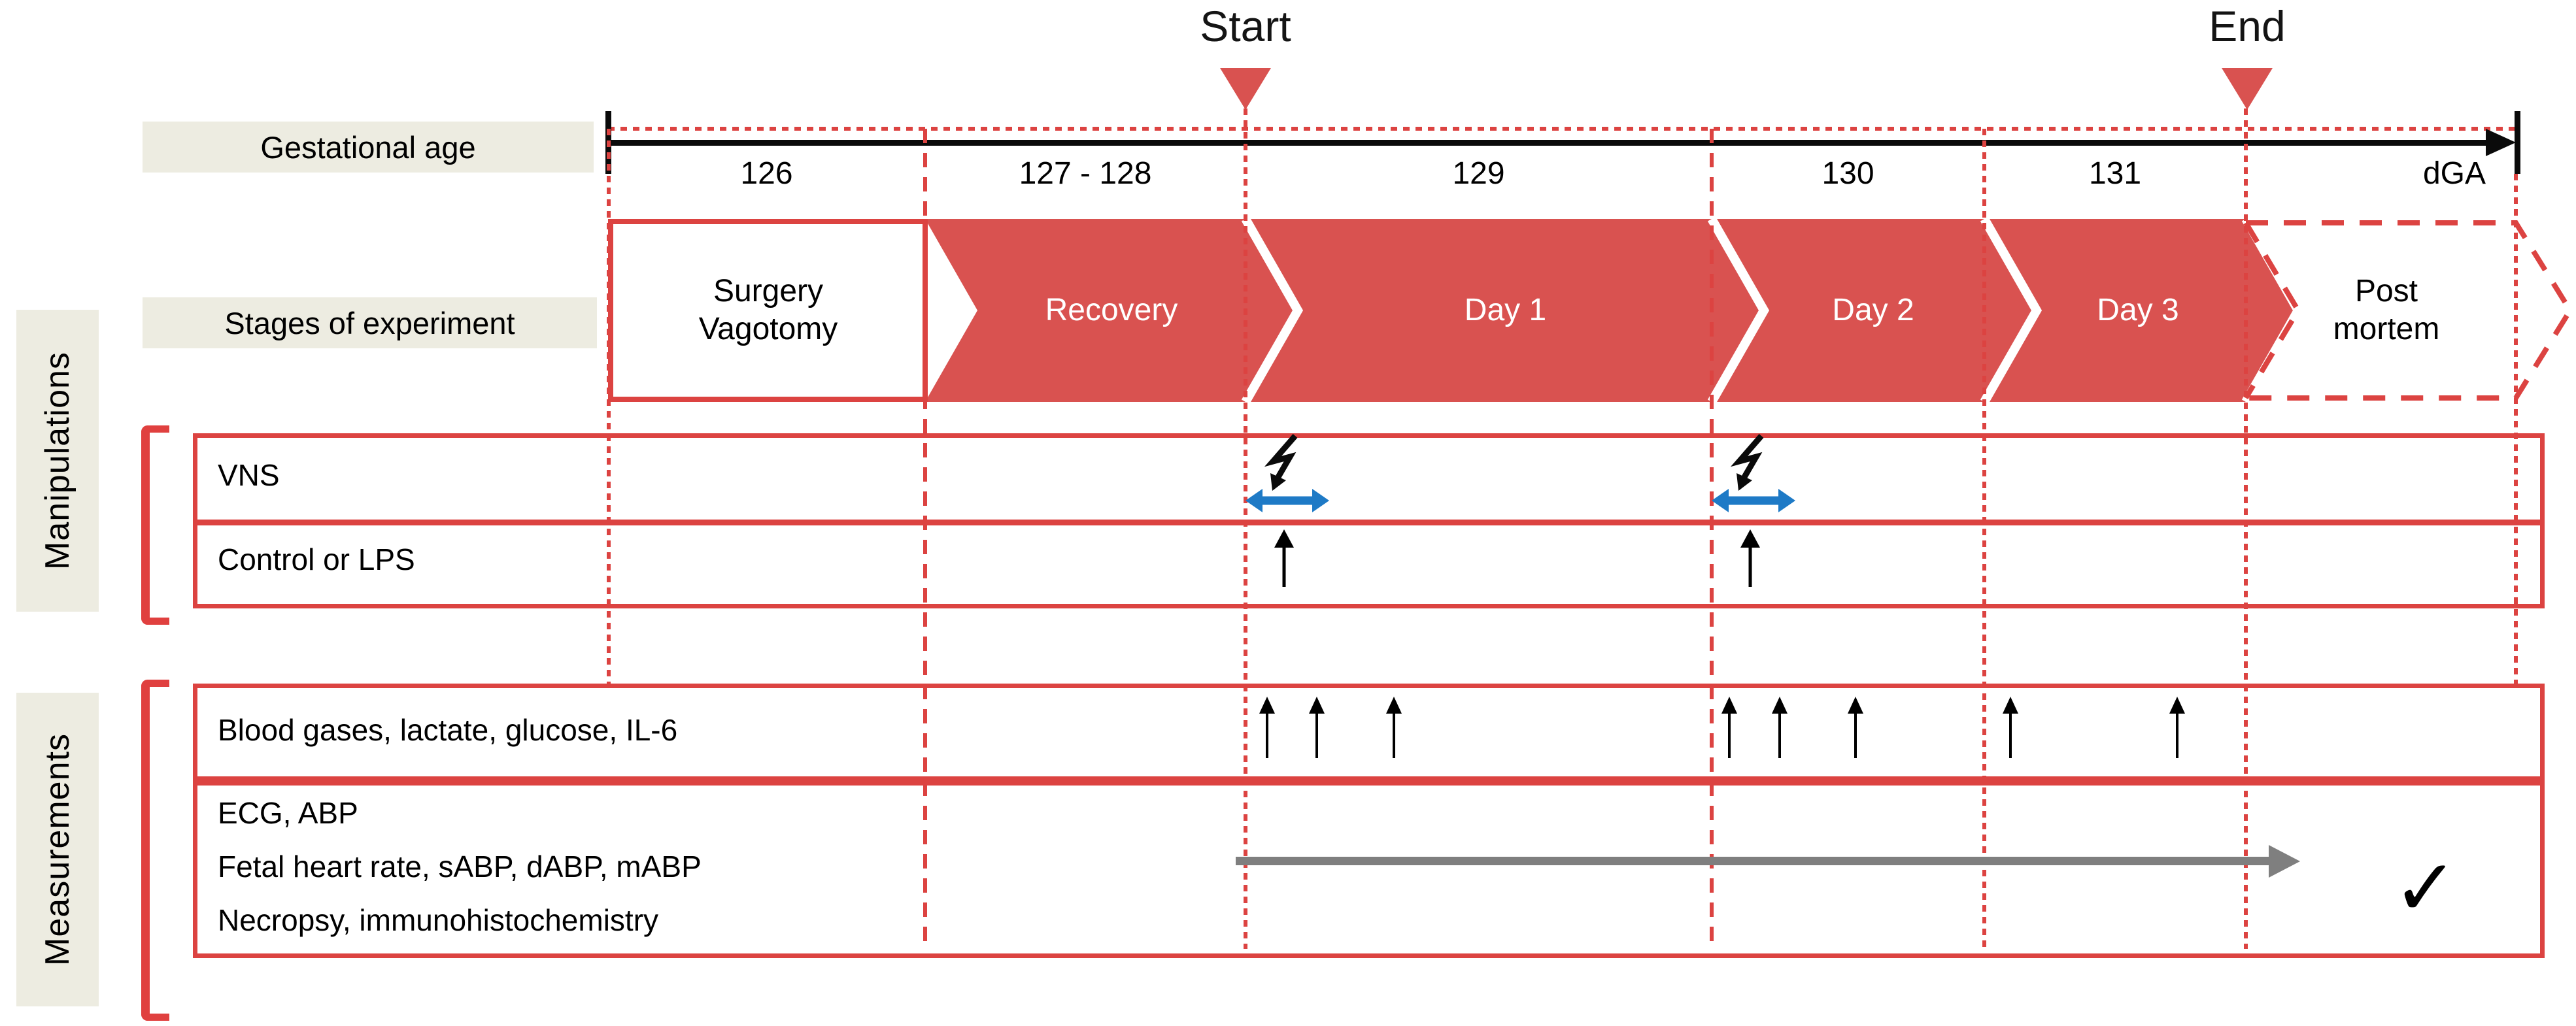 Image resolution: width=2576 pixels, height=1026 pixels. Describe the element at coordinates (951, 310) in the screenshot. I see `stage-surgery-tip` at that location.